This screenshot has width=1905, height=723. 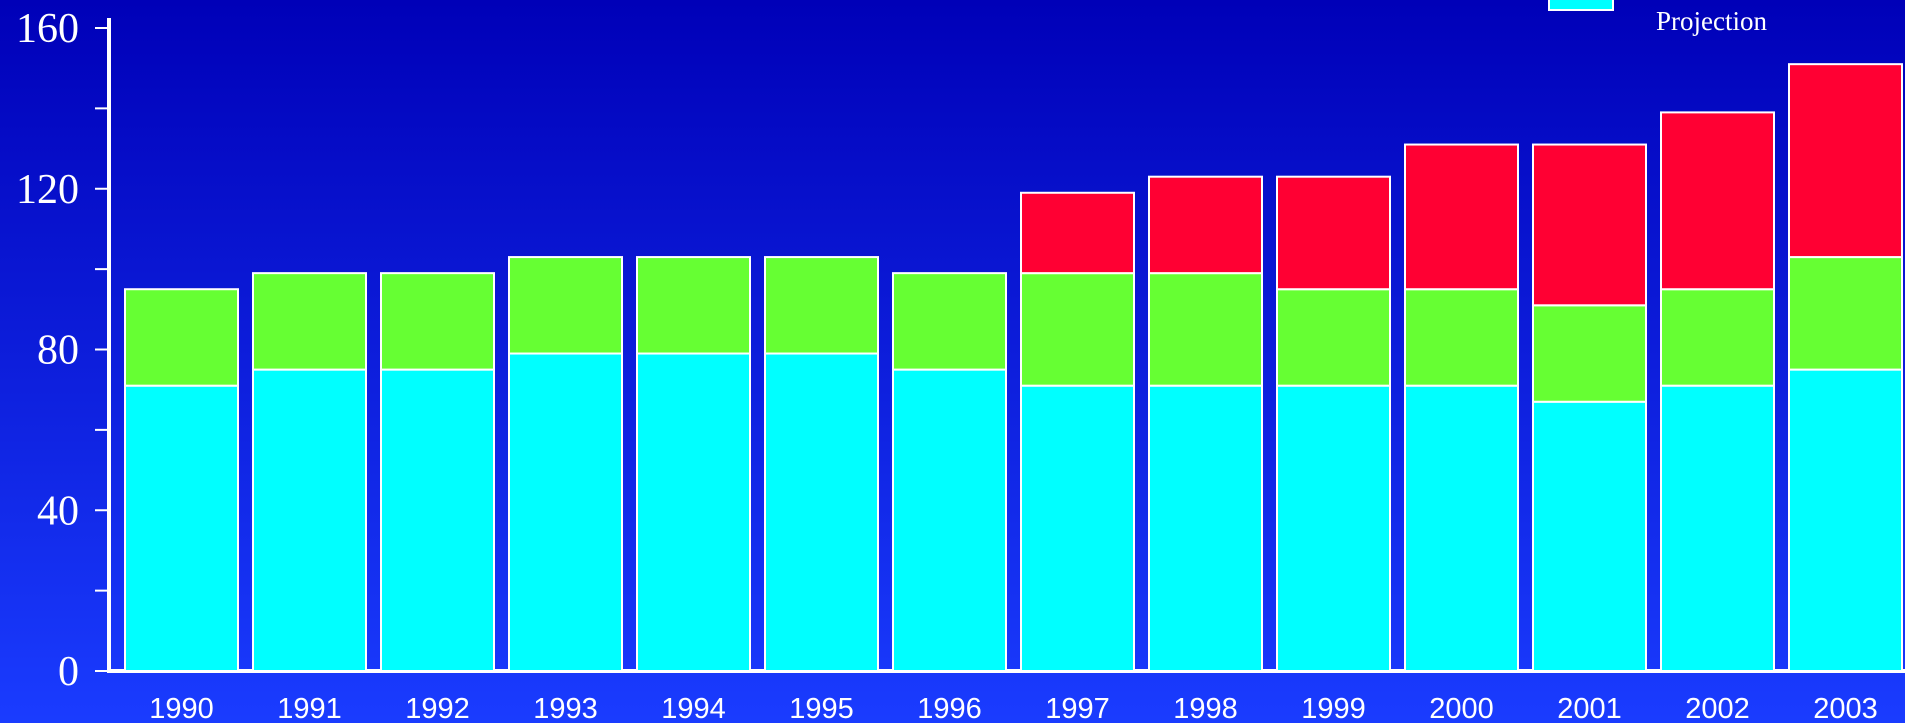 I want to click on x-tick-label: 1993, so click(x=565, y=708).